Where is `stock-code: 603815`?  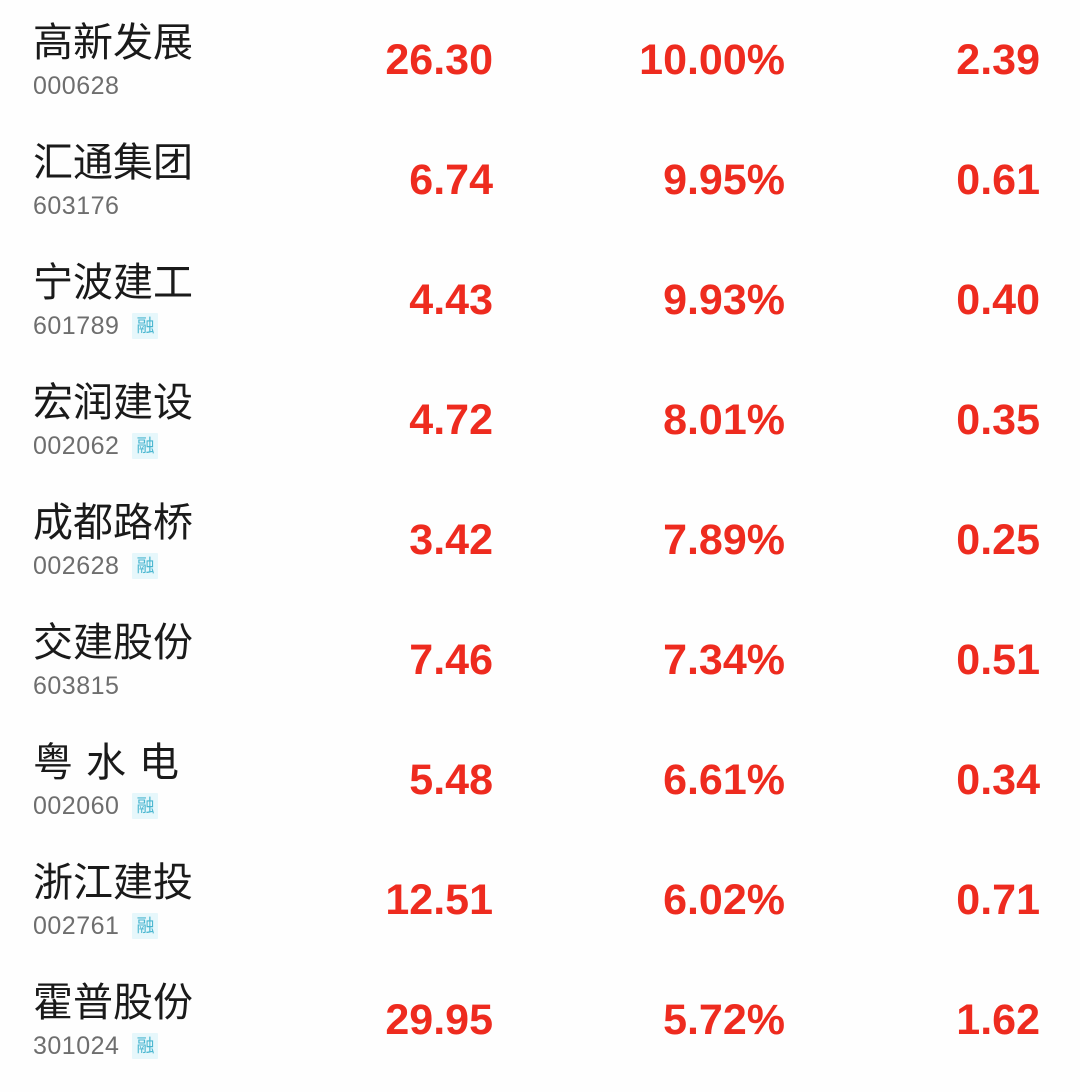 stock-code: 603815 is located at coordinates (76, 686).